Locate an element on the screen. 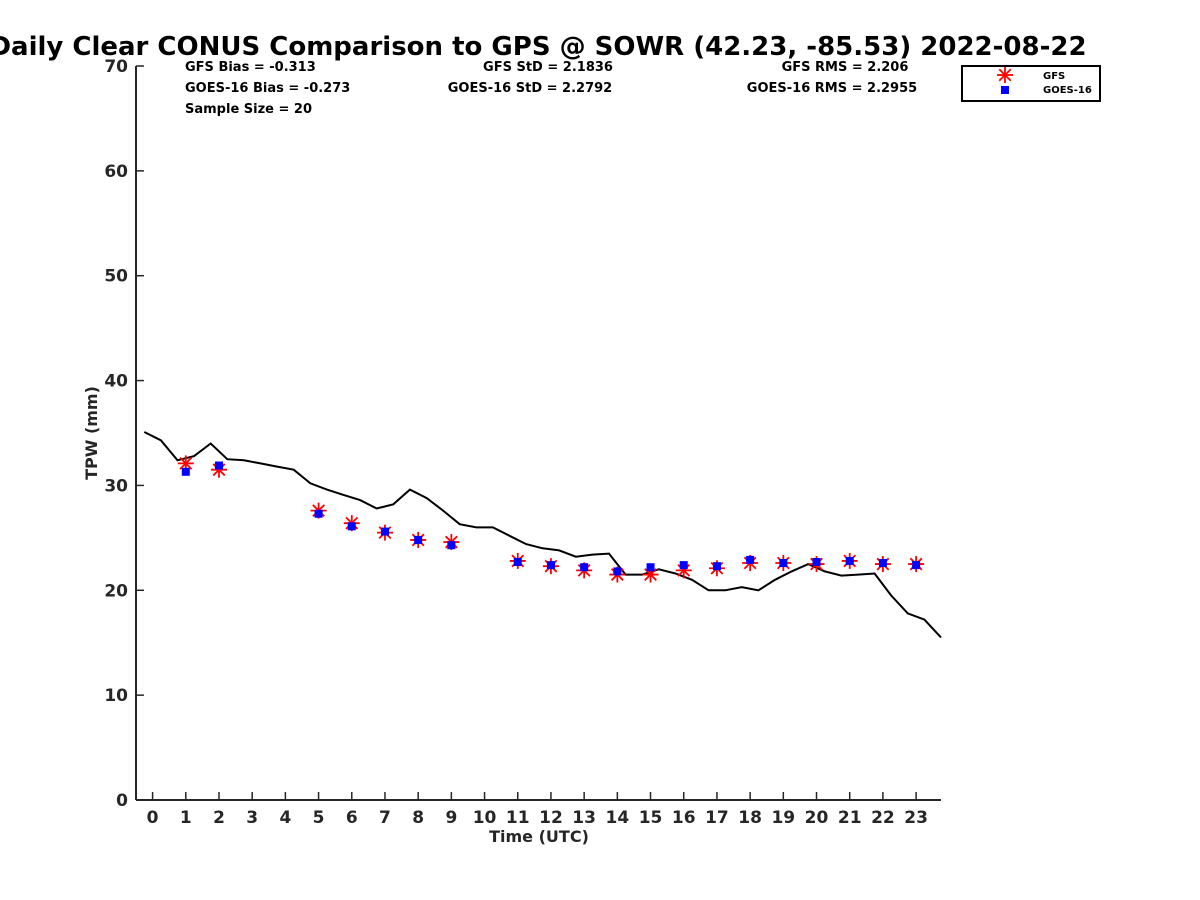 This screenshot has height=900, width=1200. legend: GFS GOES-16 is located at coordinates (1031, 83).